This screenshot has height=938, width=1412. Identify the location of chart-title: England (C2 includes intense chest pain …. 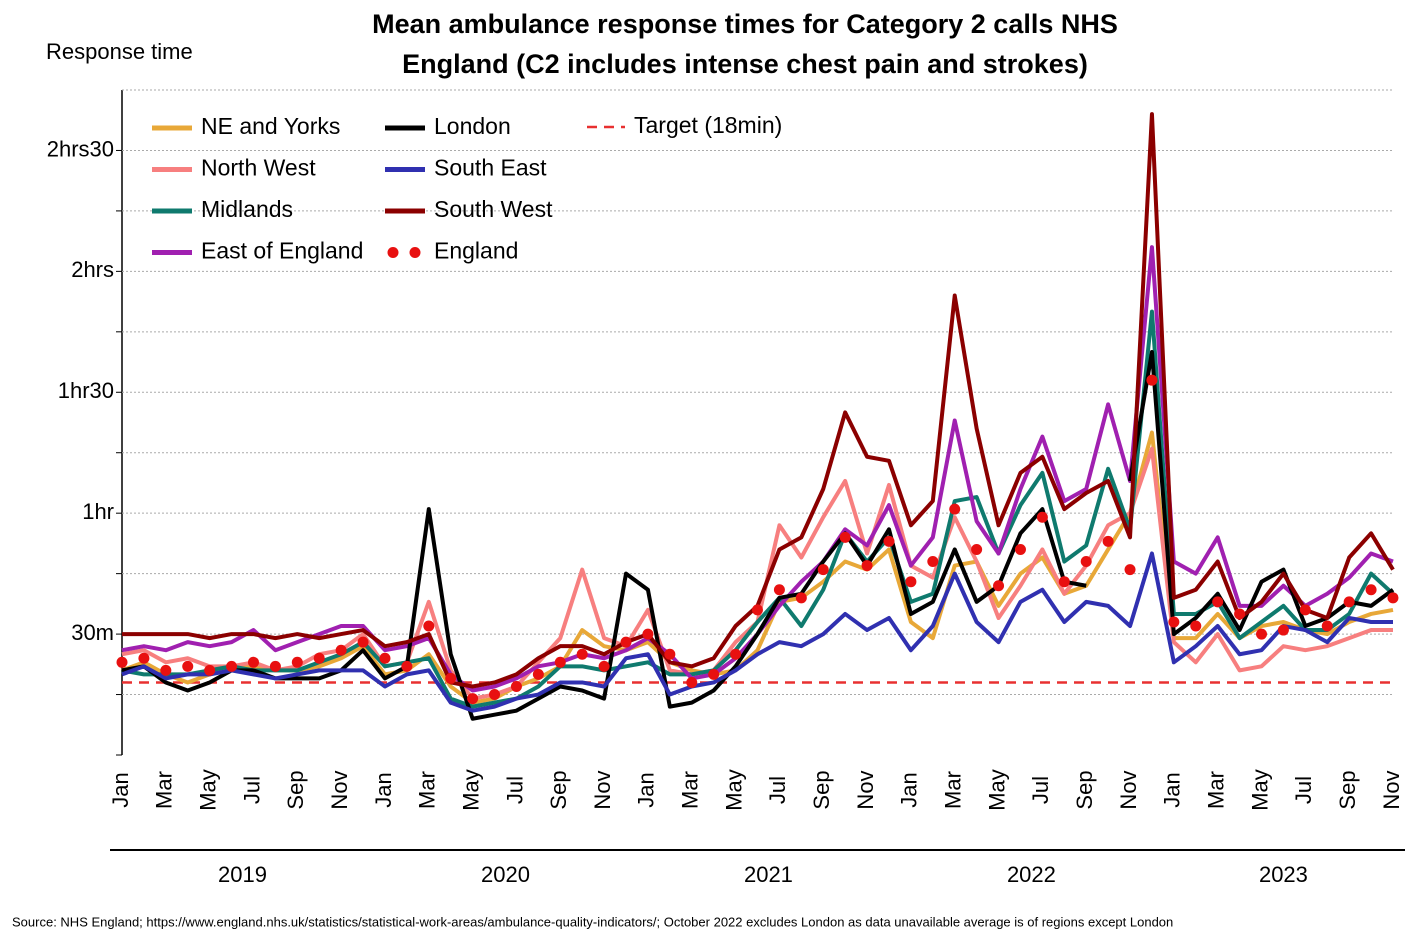
(745, 64).